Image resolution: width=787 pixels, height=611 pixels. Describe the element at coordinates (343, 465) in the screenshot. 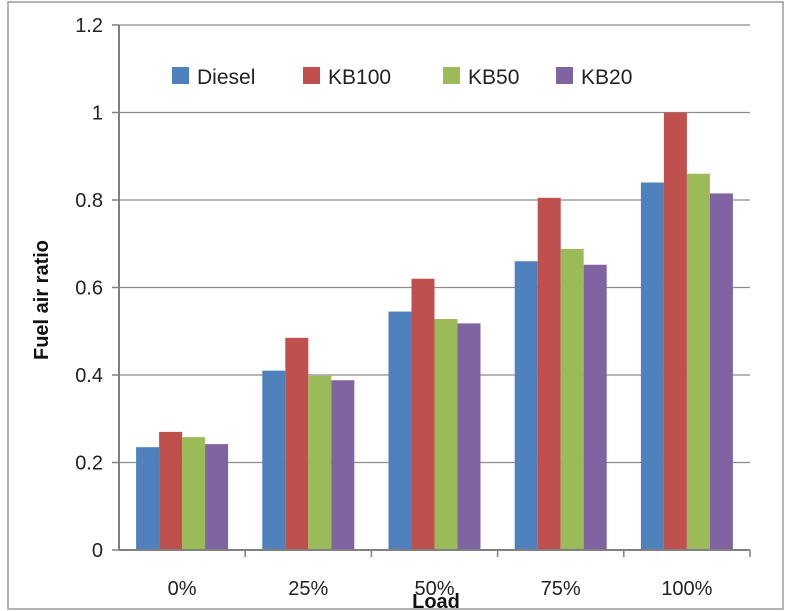

I see `bar-kb20-25pct` at that location.